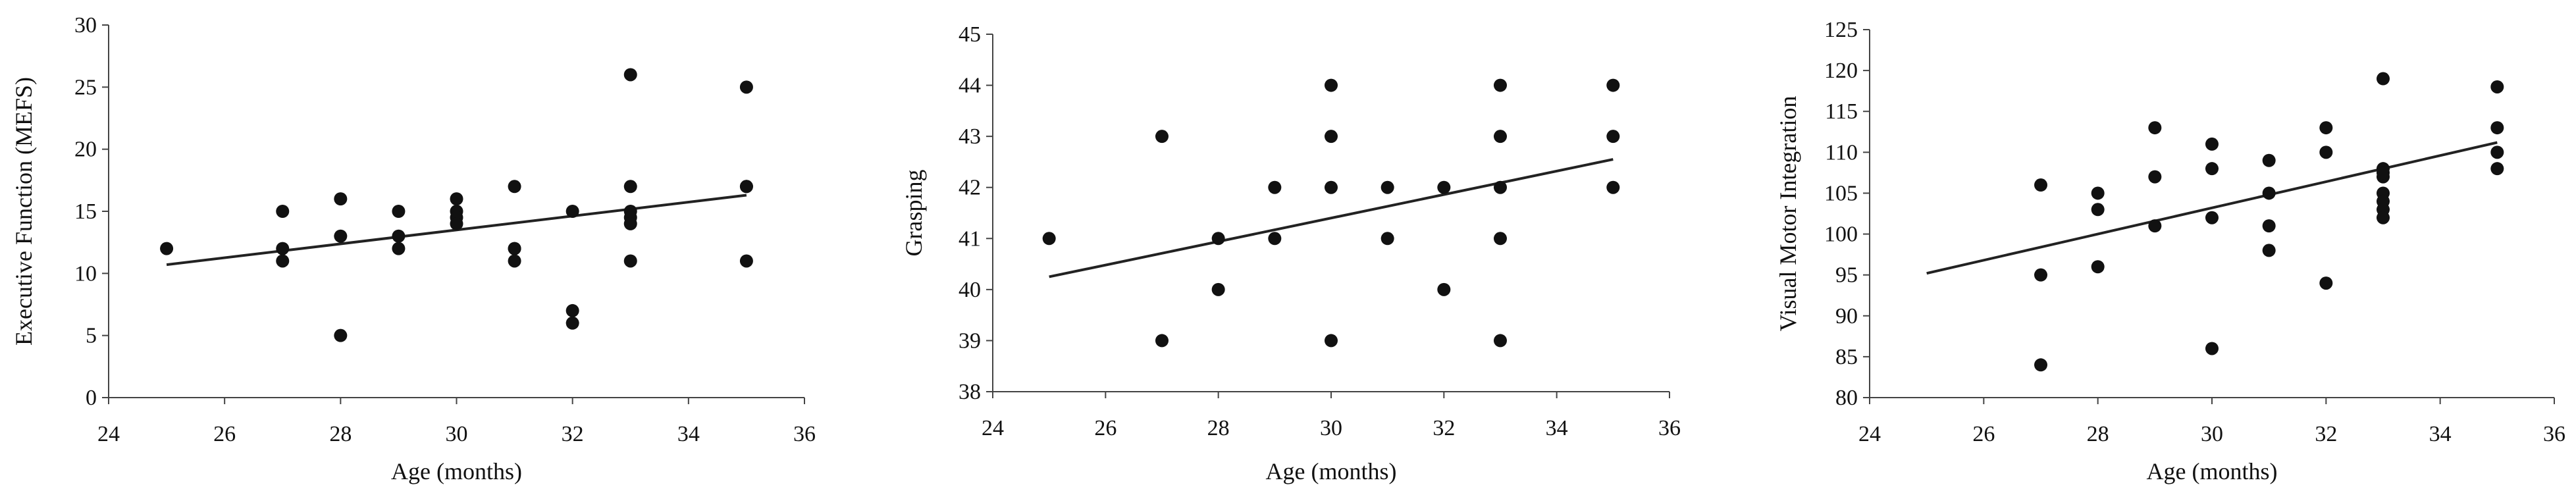 This screenshot has width=2576, height=497. What do you see at coordinates (970, 341) in the screenshot?
I see `y-tick-label: 39` at bounding box center [970, 341].